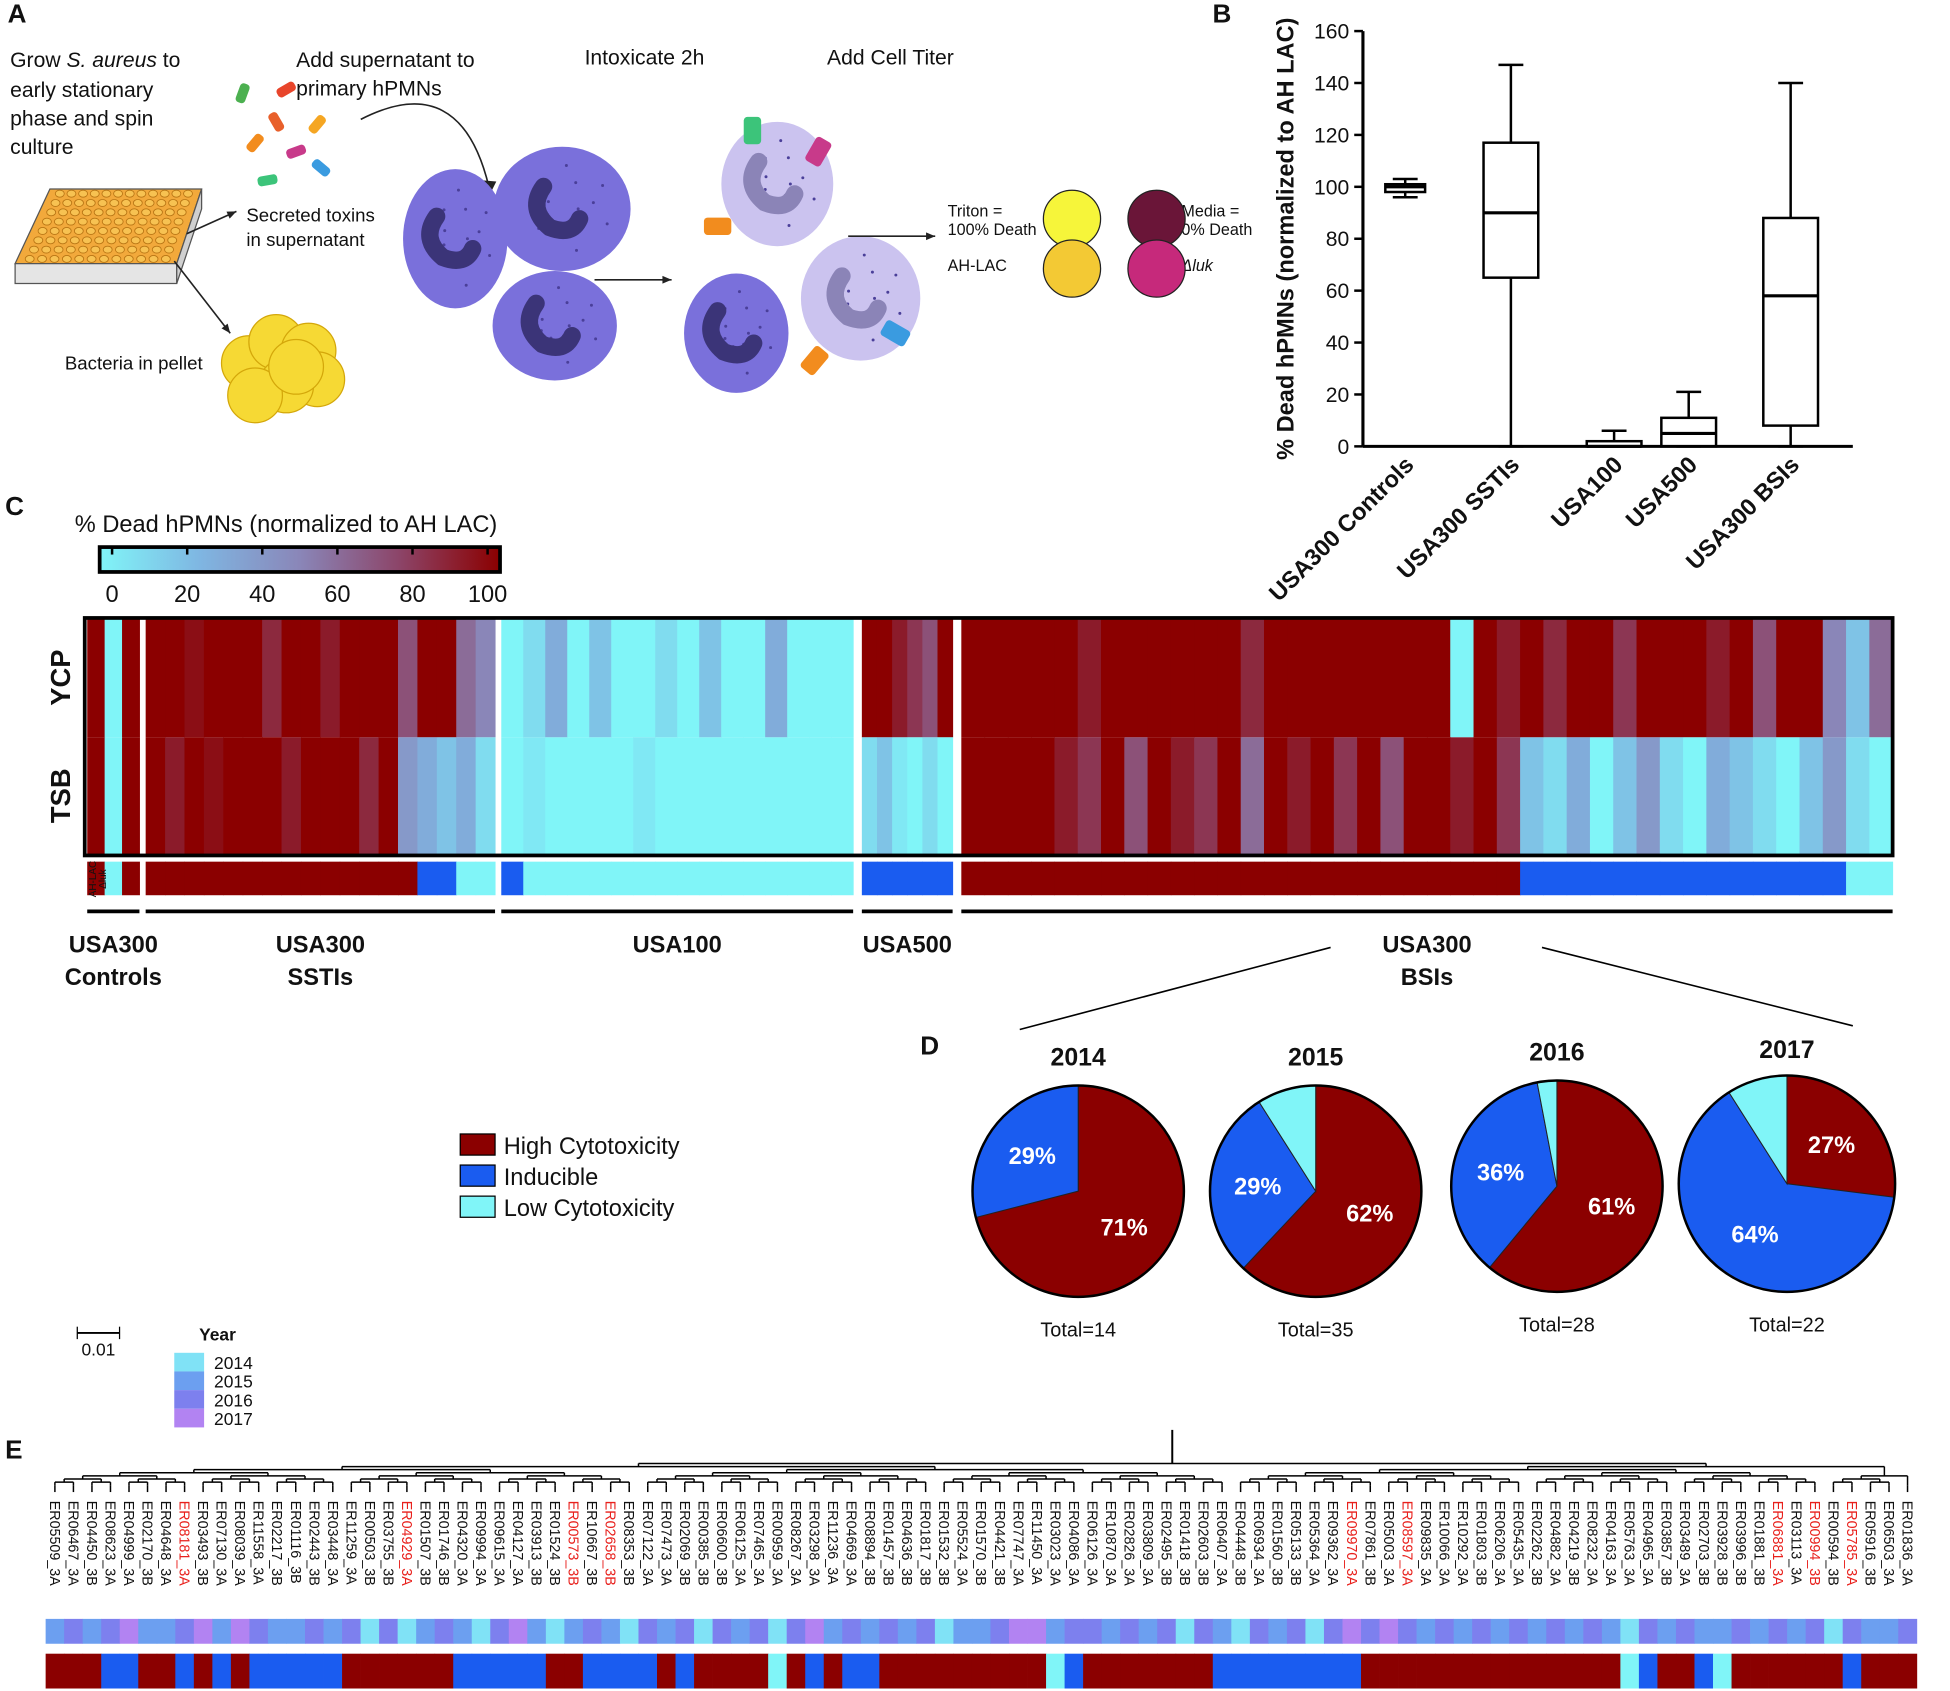 Image resolution: width=1950 pixels, height=1691 pixels. What do you see at coordinates (258, 1543) in the screenshot?
I see `label: ER11558_3A` at bounding box center [258, 1543].